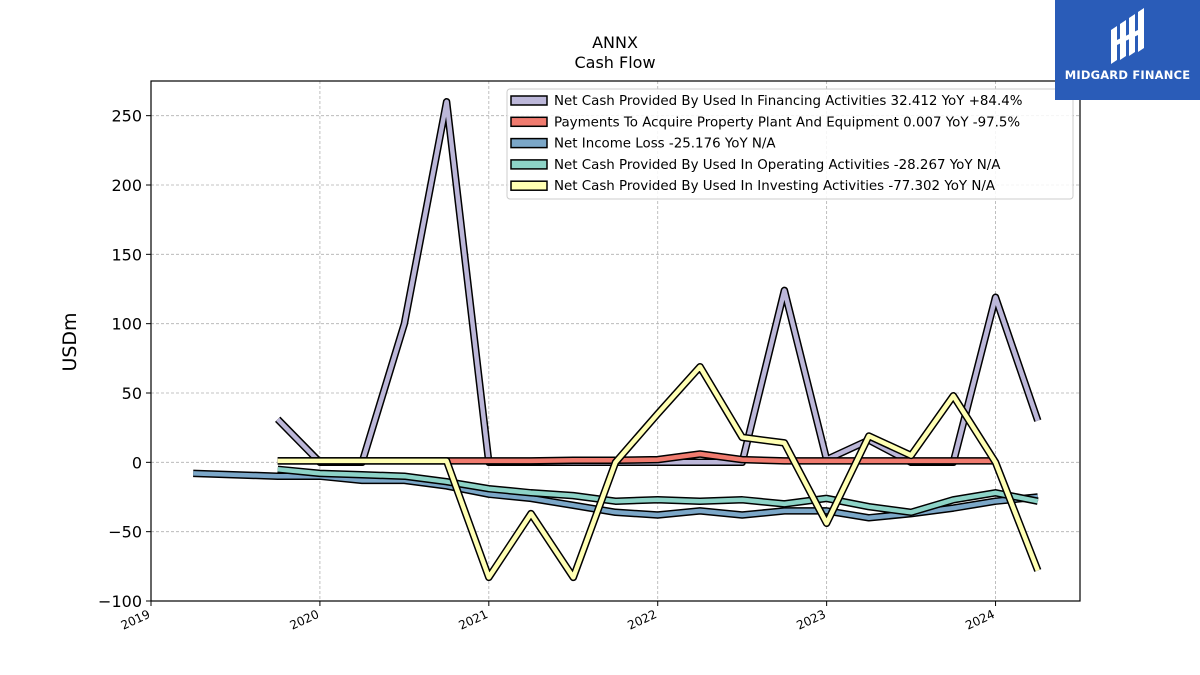 This screenshot has width=1200, height=675. Describe the element at coordinates (1127, 36) in the screenshot. I see `logo-mark-icon` at that location.